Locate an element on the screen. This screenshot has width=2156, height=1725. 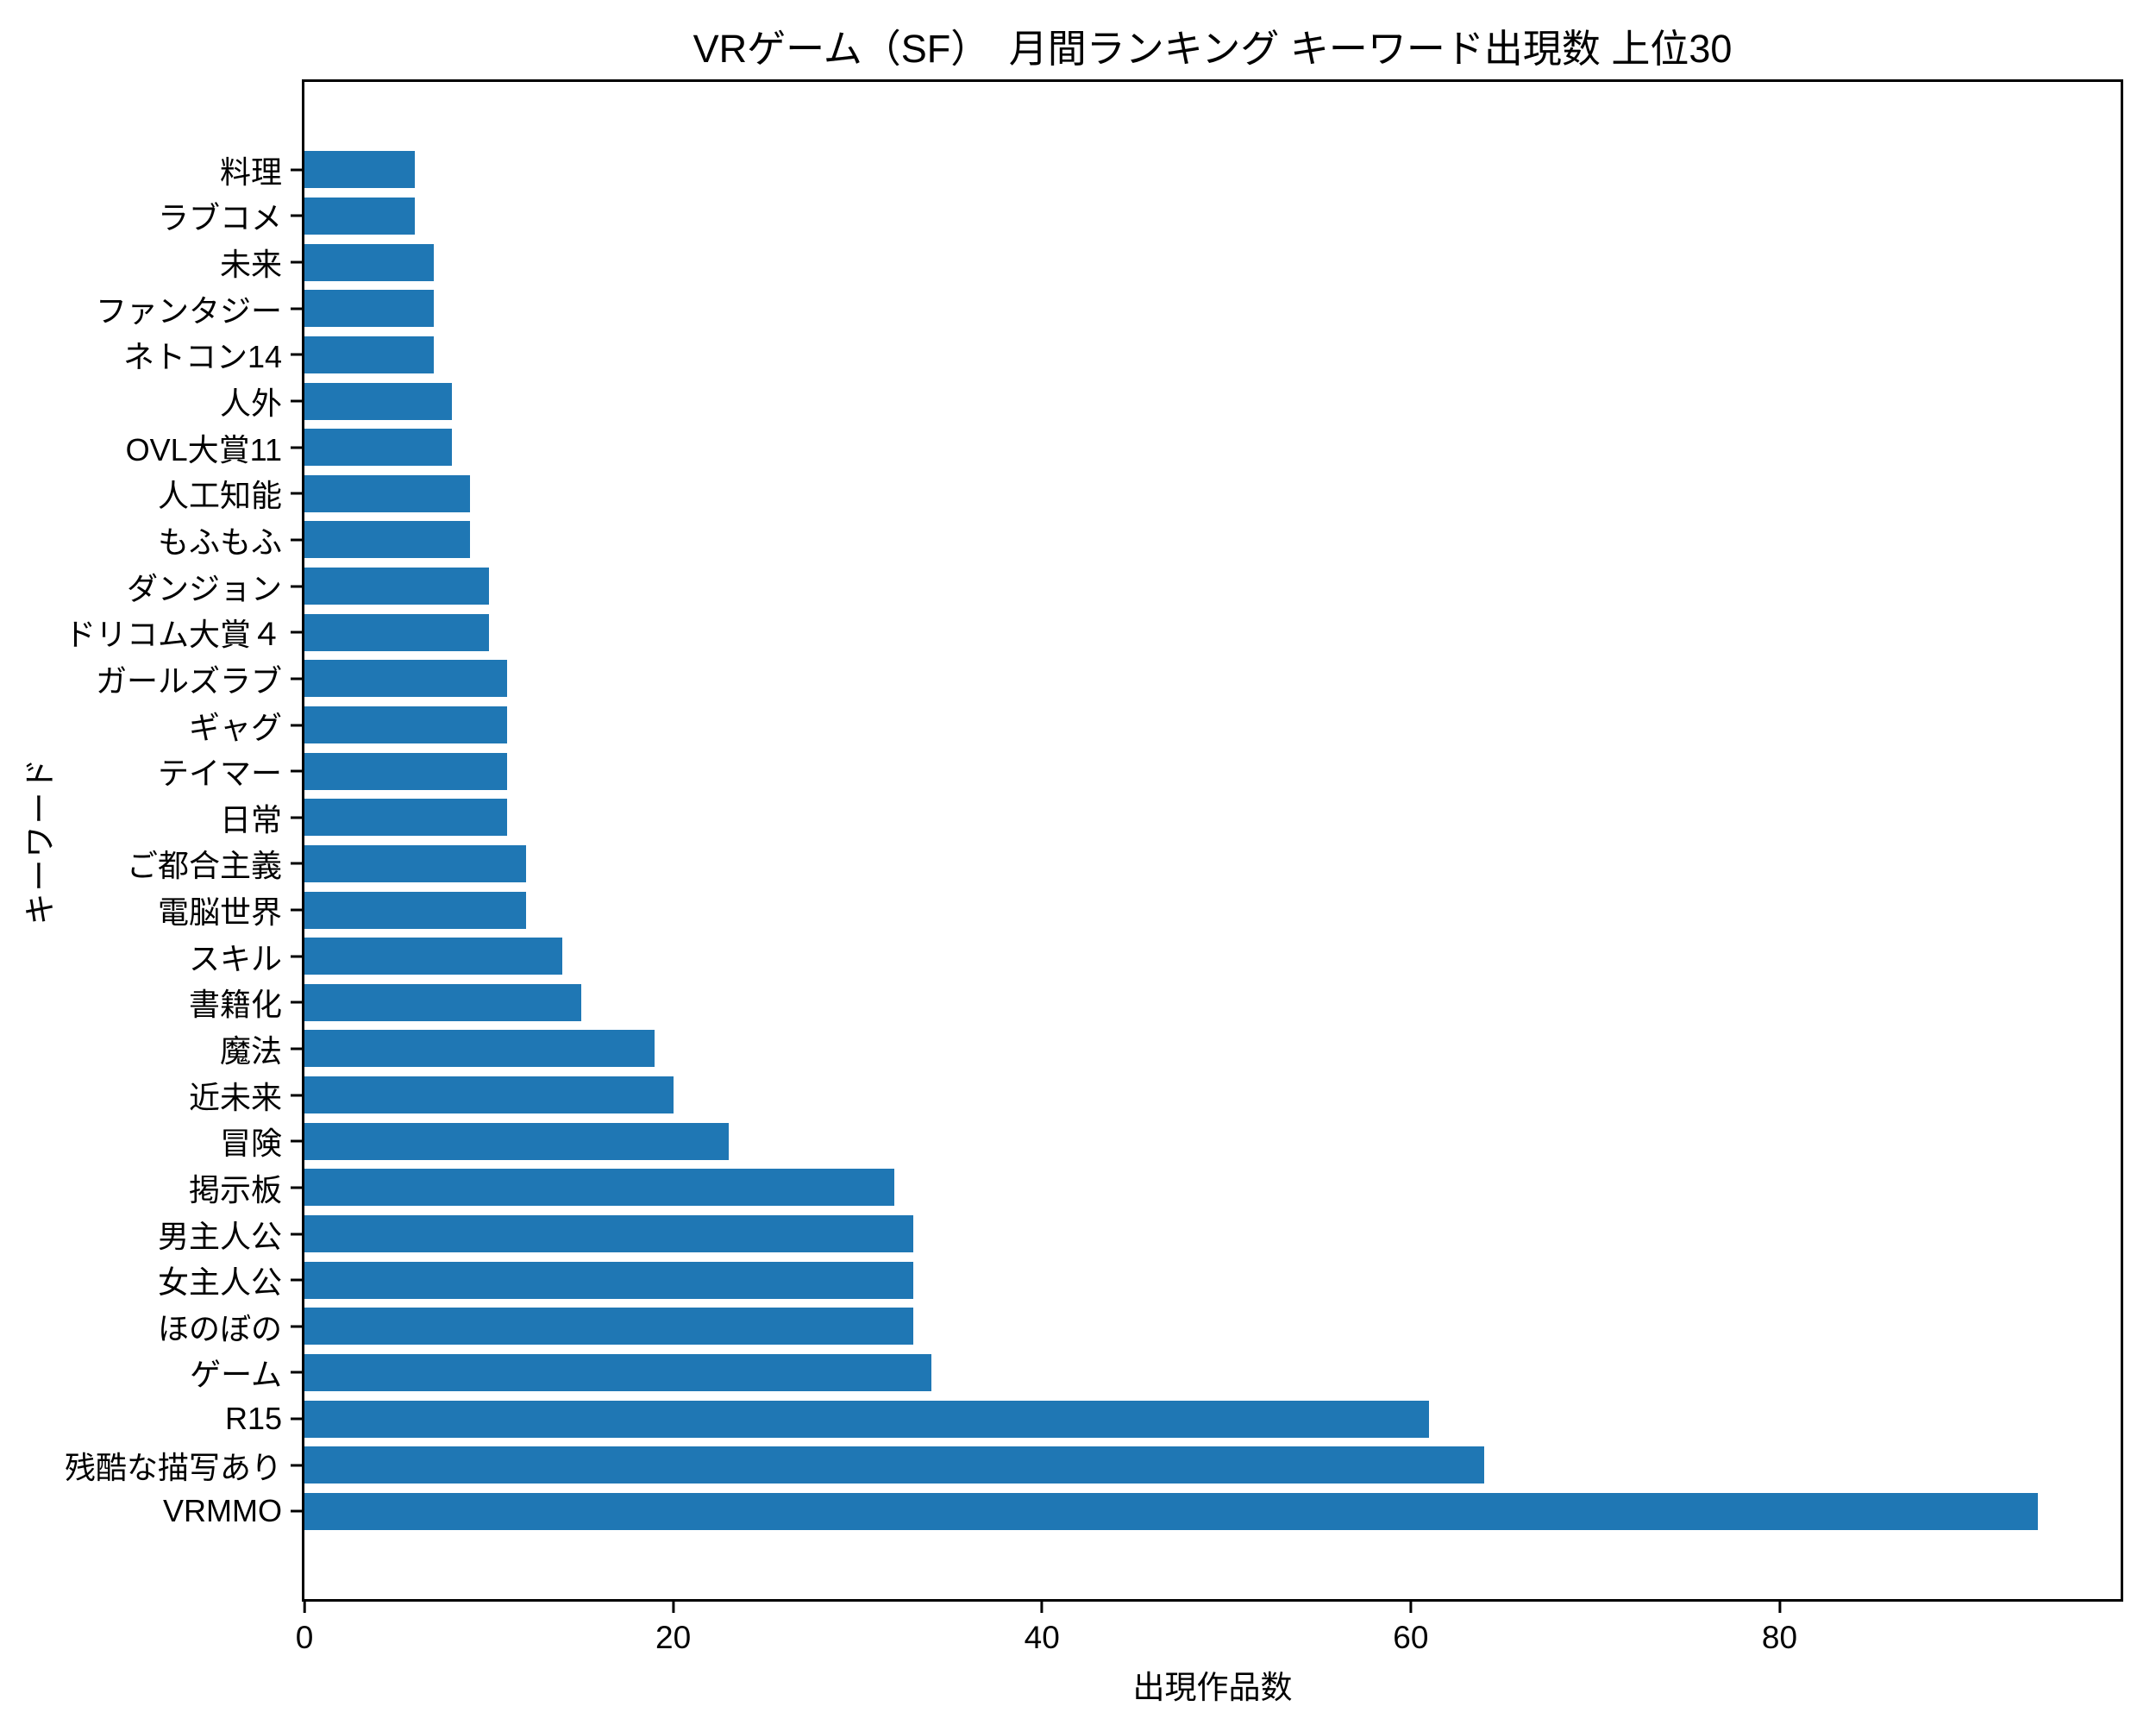
y-tick-label: 人外 is located at coordinates (250, 404).